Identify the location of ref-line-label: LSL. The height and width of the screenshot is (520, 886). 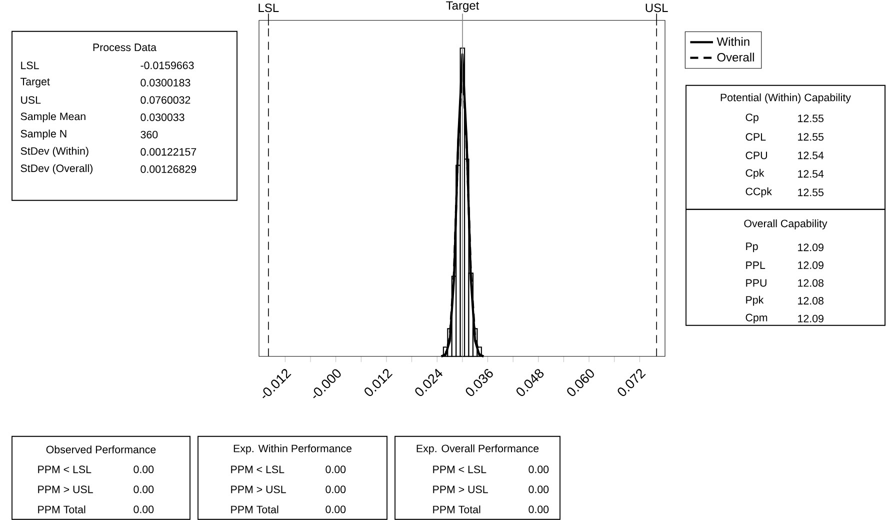
(268, 7).